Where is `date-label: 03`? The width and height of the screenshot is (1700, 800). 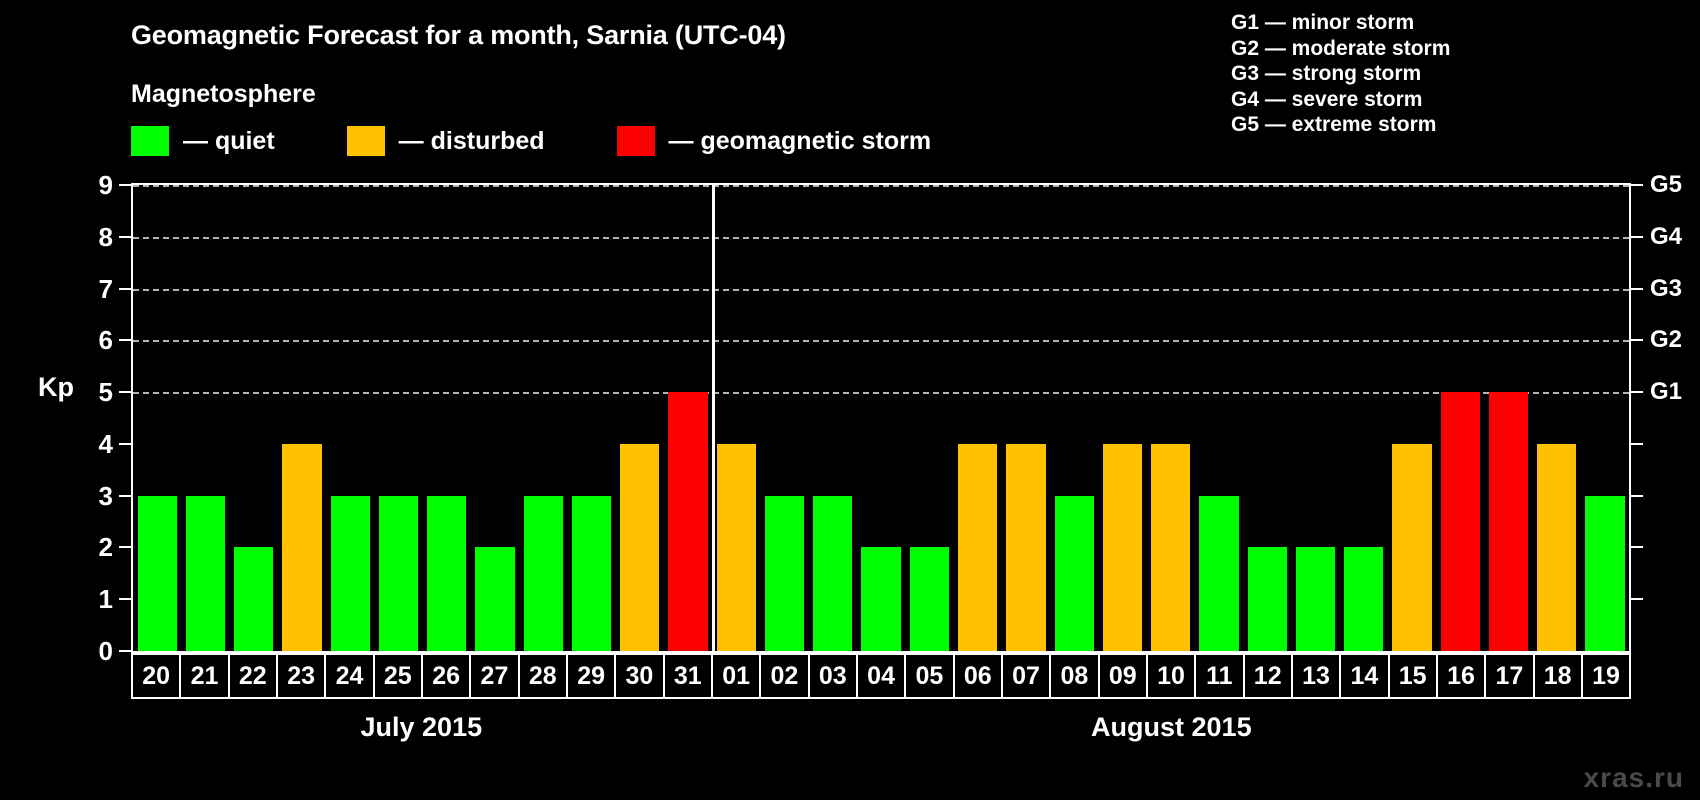
date-label: 03 is located at coordinates (834, 676).